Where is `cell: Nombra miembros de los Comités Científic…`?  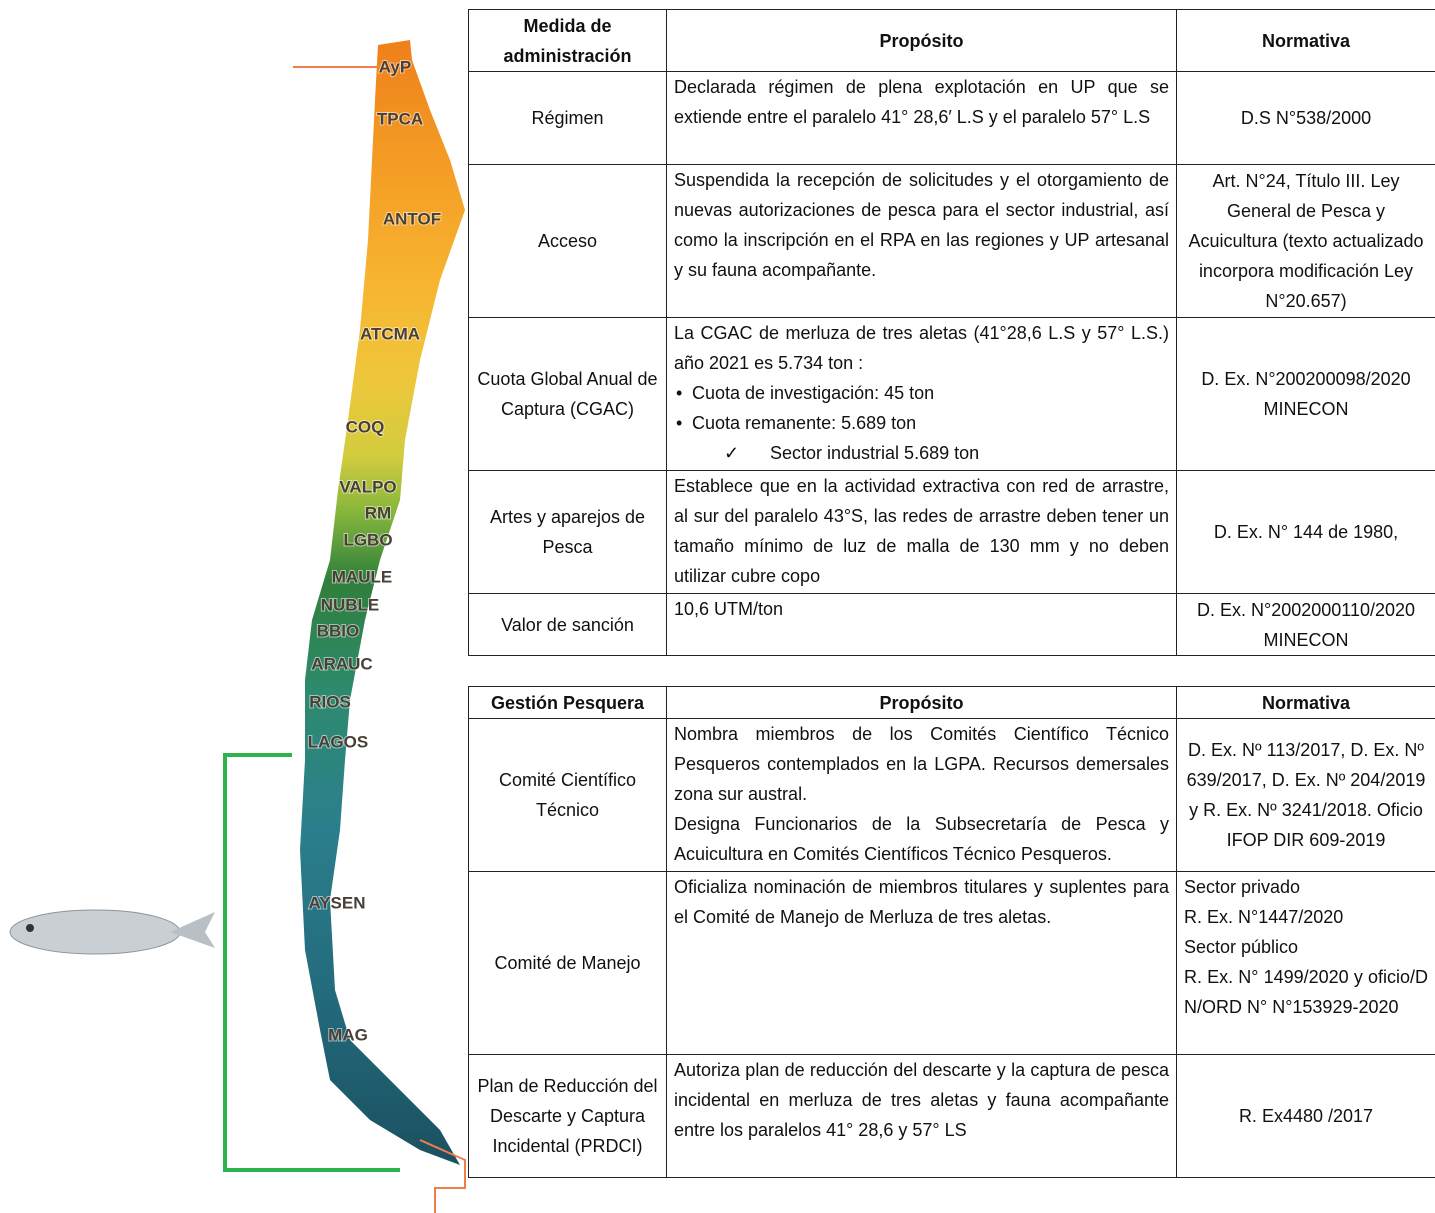 cell: Nombra miembros de los Comités Científic… is located at coordinates (921, 795).